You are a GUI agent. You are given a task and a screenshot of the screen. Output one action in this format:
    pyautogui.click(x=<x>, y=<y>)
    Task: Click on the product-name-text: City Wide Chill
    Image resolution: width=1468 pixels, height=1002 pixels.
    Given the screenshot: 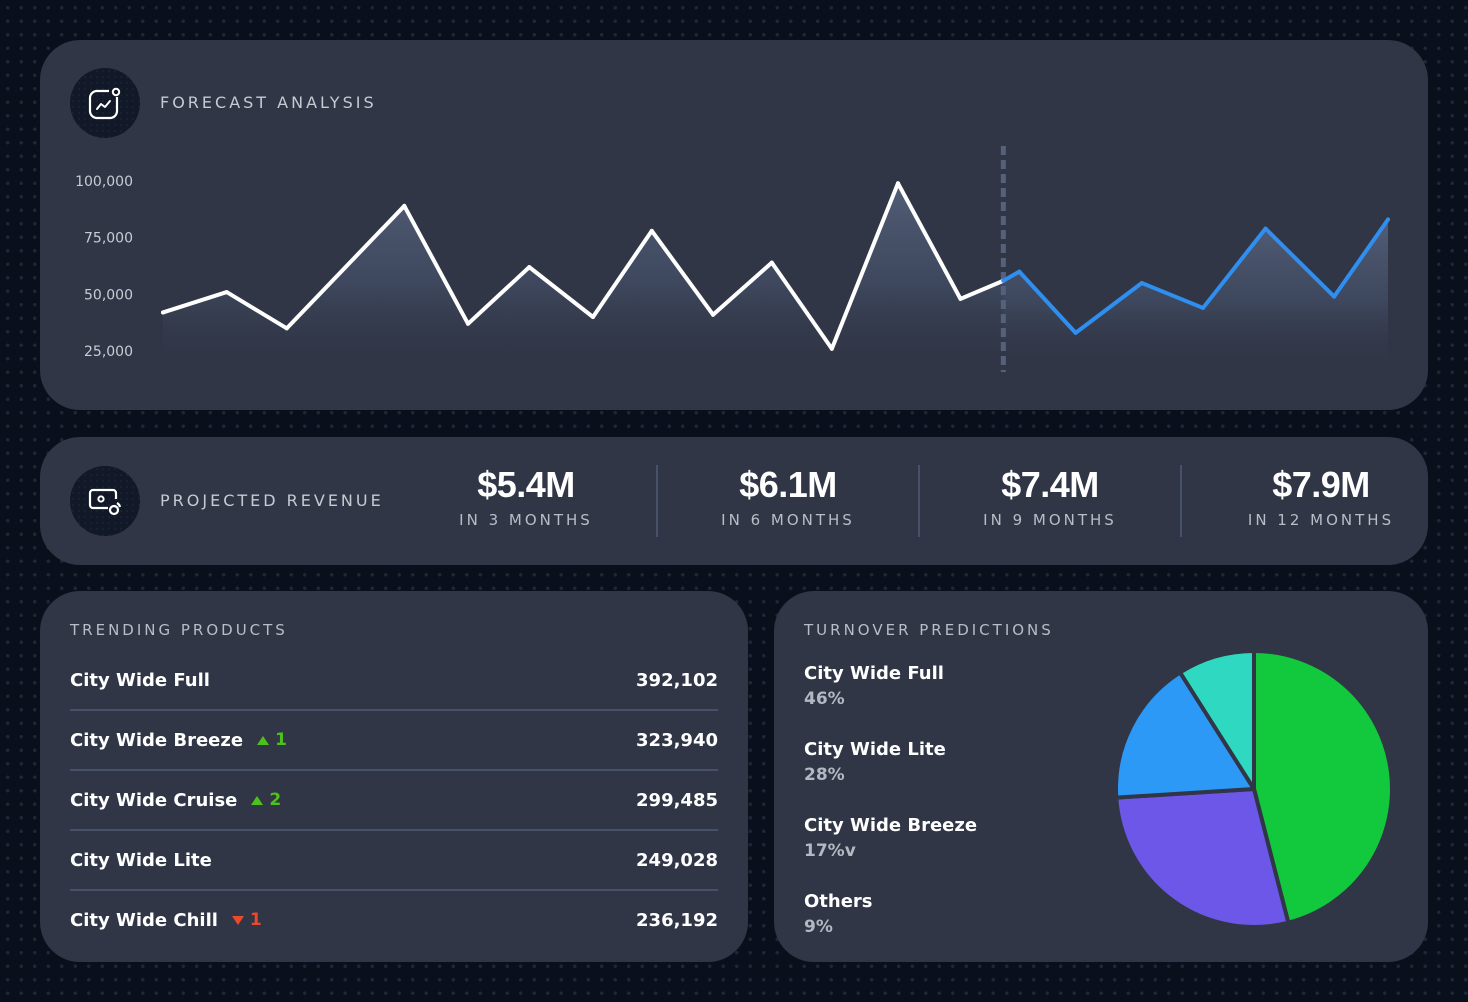 What is the action you would take?
    pyautogui.click(x=144, y=920)
    